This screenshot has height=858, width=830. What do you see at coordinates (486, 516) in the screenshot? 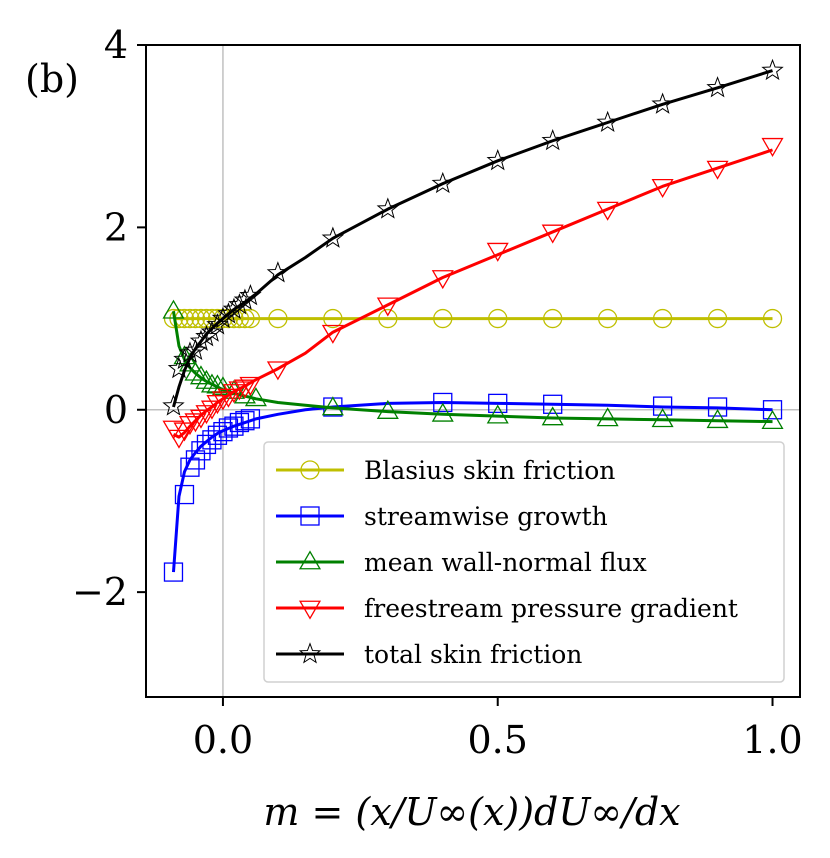
I see `legend-label: streamwise growth` at bounding box center [486, 516].